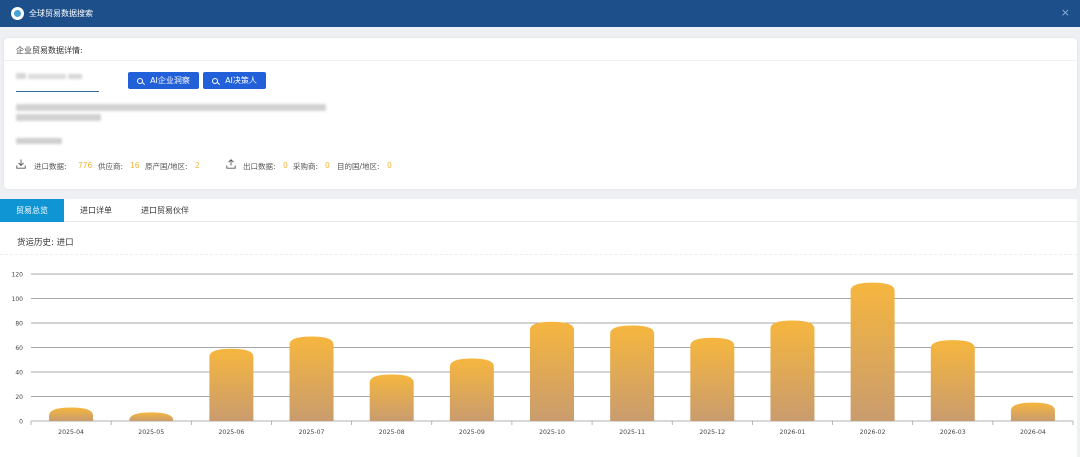 The image size is (1080, 457). What do you see at coordinates (234, 80) in the screenshot?
I see `ai-decision-maker-button: AI决策人` at bounding box center [234, 80].